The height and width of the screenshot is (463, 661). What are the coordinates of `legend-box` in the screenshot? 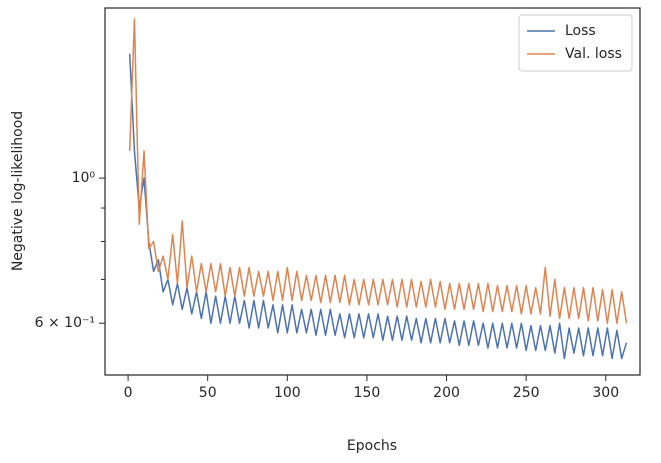 It's located at (575, 43).